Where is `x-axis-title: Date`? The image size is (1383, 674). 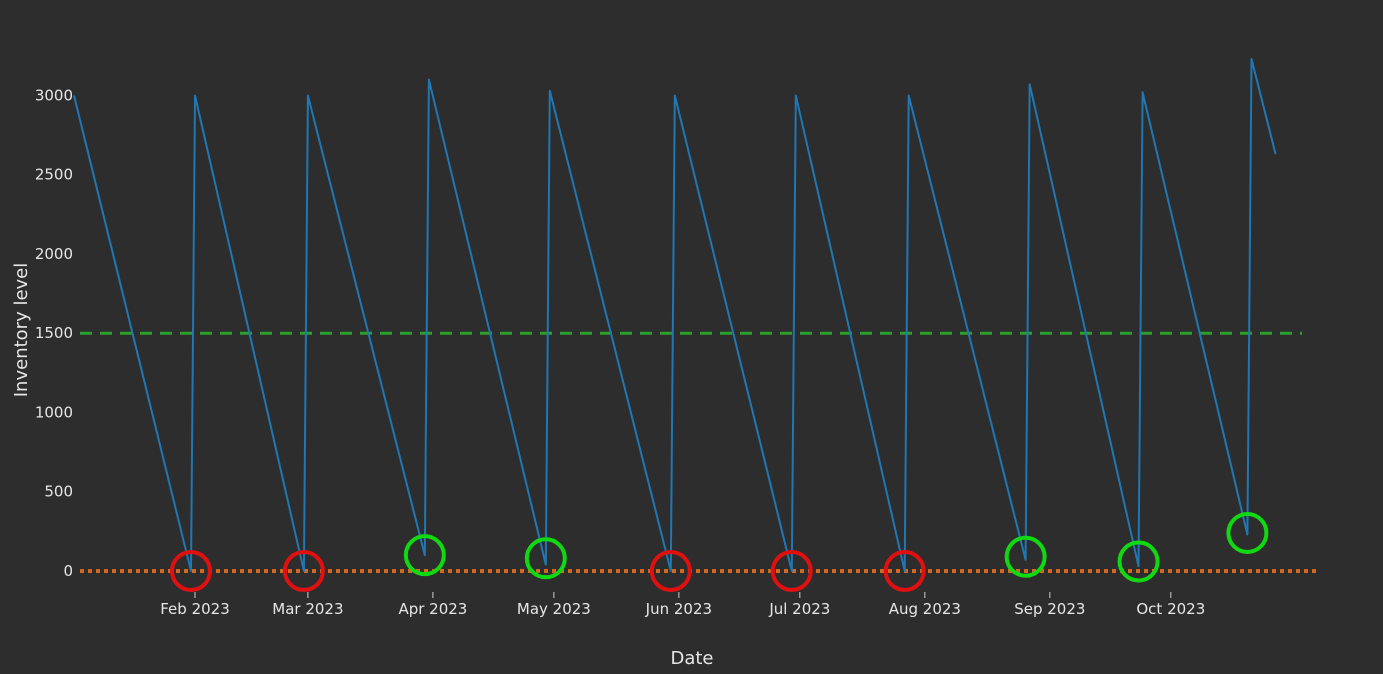 x-axis-title: Date is located at coordinates (691, 658).